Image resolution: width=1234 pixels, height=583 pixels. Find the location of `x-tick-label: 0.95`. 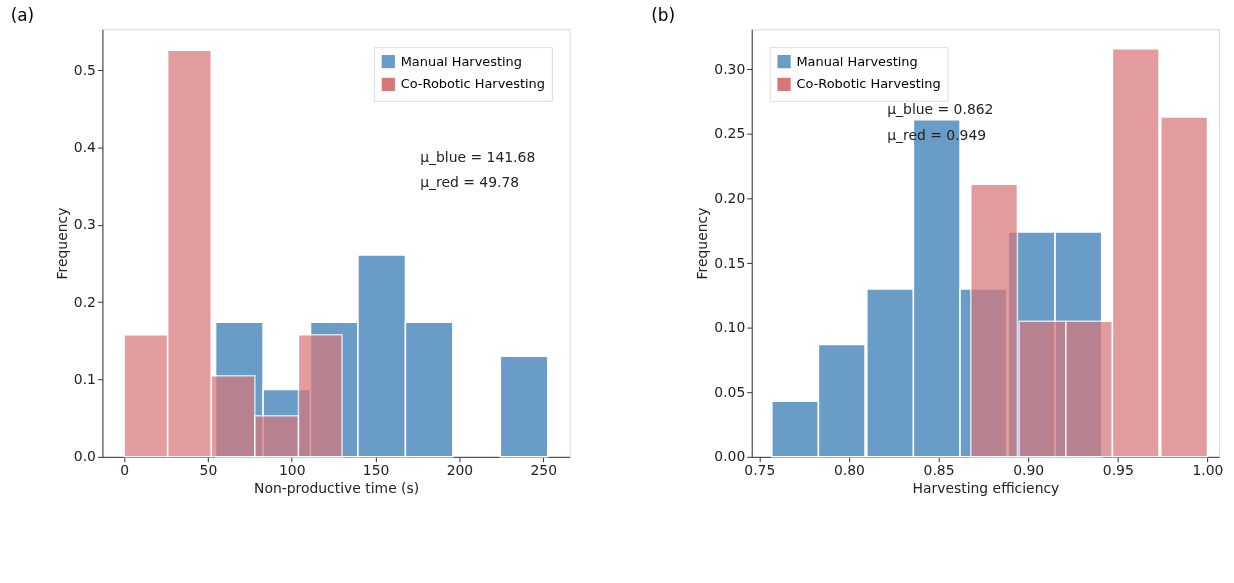

x-tick-label: 0.95 is located at coordinates (1118, 470).